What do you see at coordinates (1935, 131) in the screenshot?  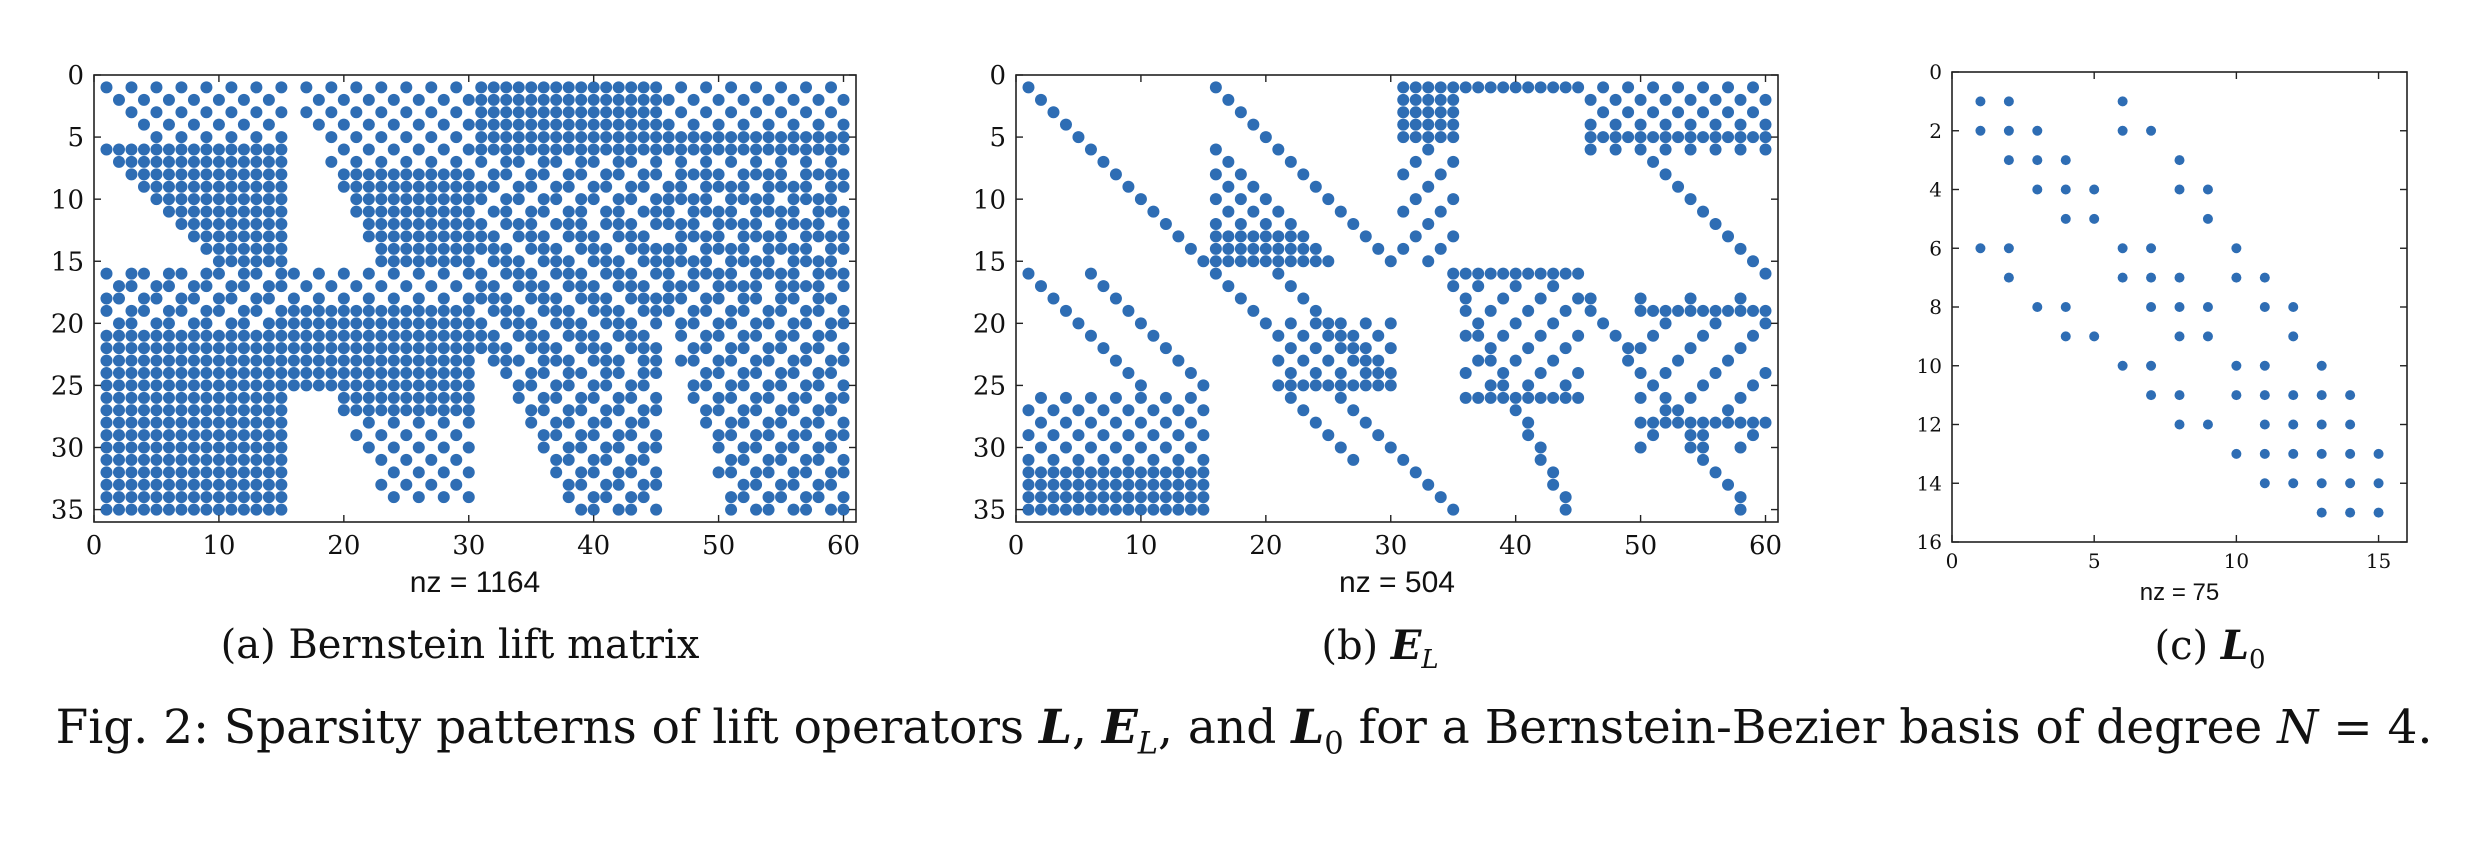 I see `y-tick-label: 2` at bounding box center [1935, 131].